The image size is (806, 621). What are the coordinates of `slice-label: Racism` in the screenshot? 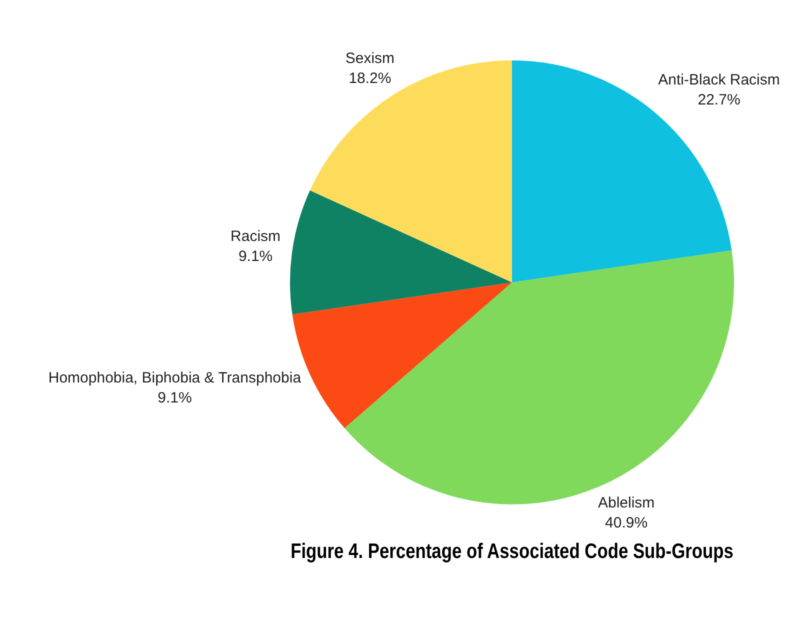 It's located at (255, 236).